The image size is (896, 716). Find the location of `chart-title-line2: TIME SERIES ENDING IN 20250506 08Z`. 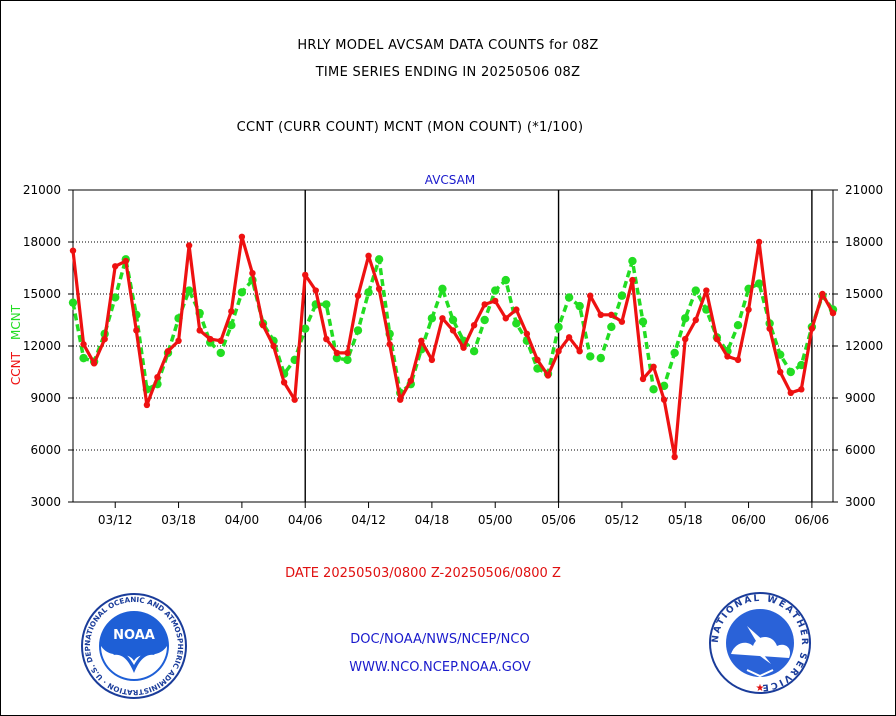

chart-title-line2: TIME SERIES ENDING IN 20250506 08Z is located at coordinates (448, 72).